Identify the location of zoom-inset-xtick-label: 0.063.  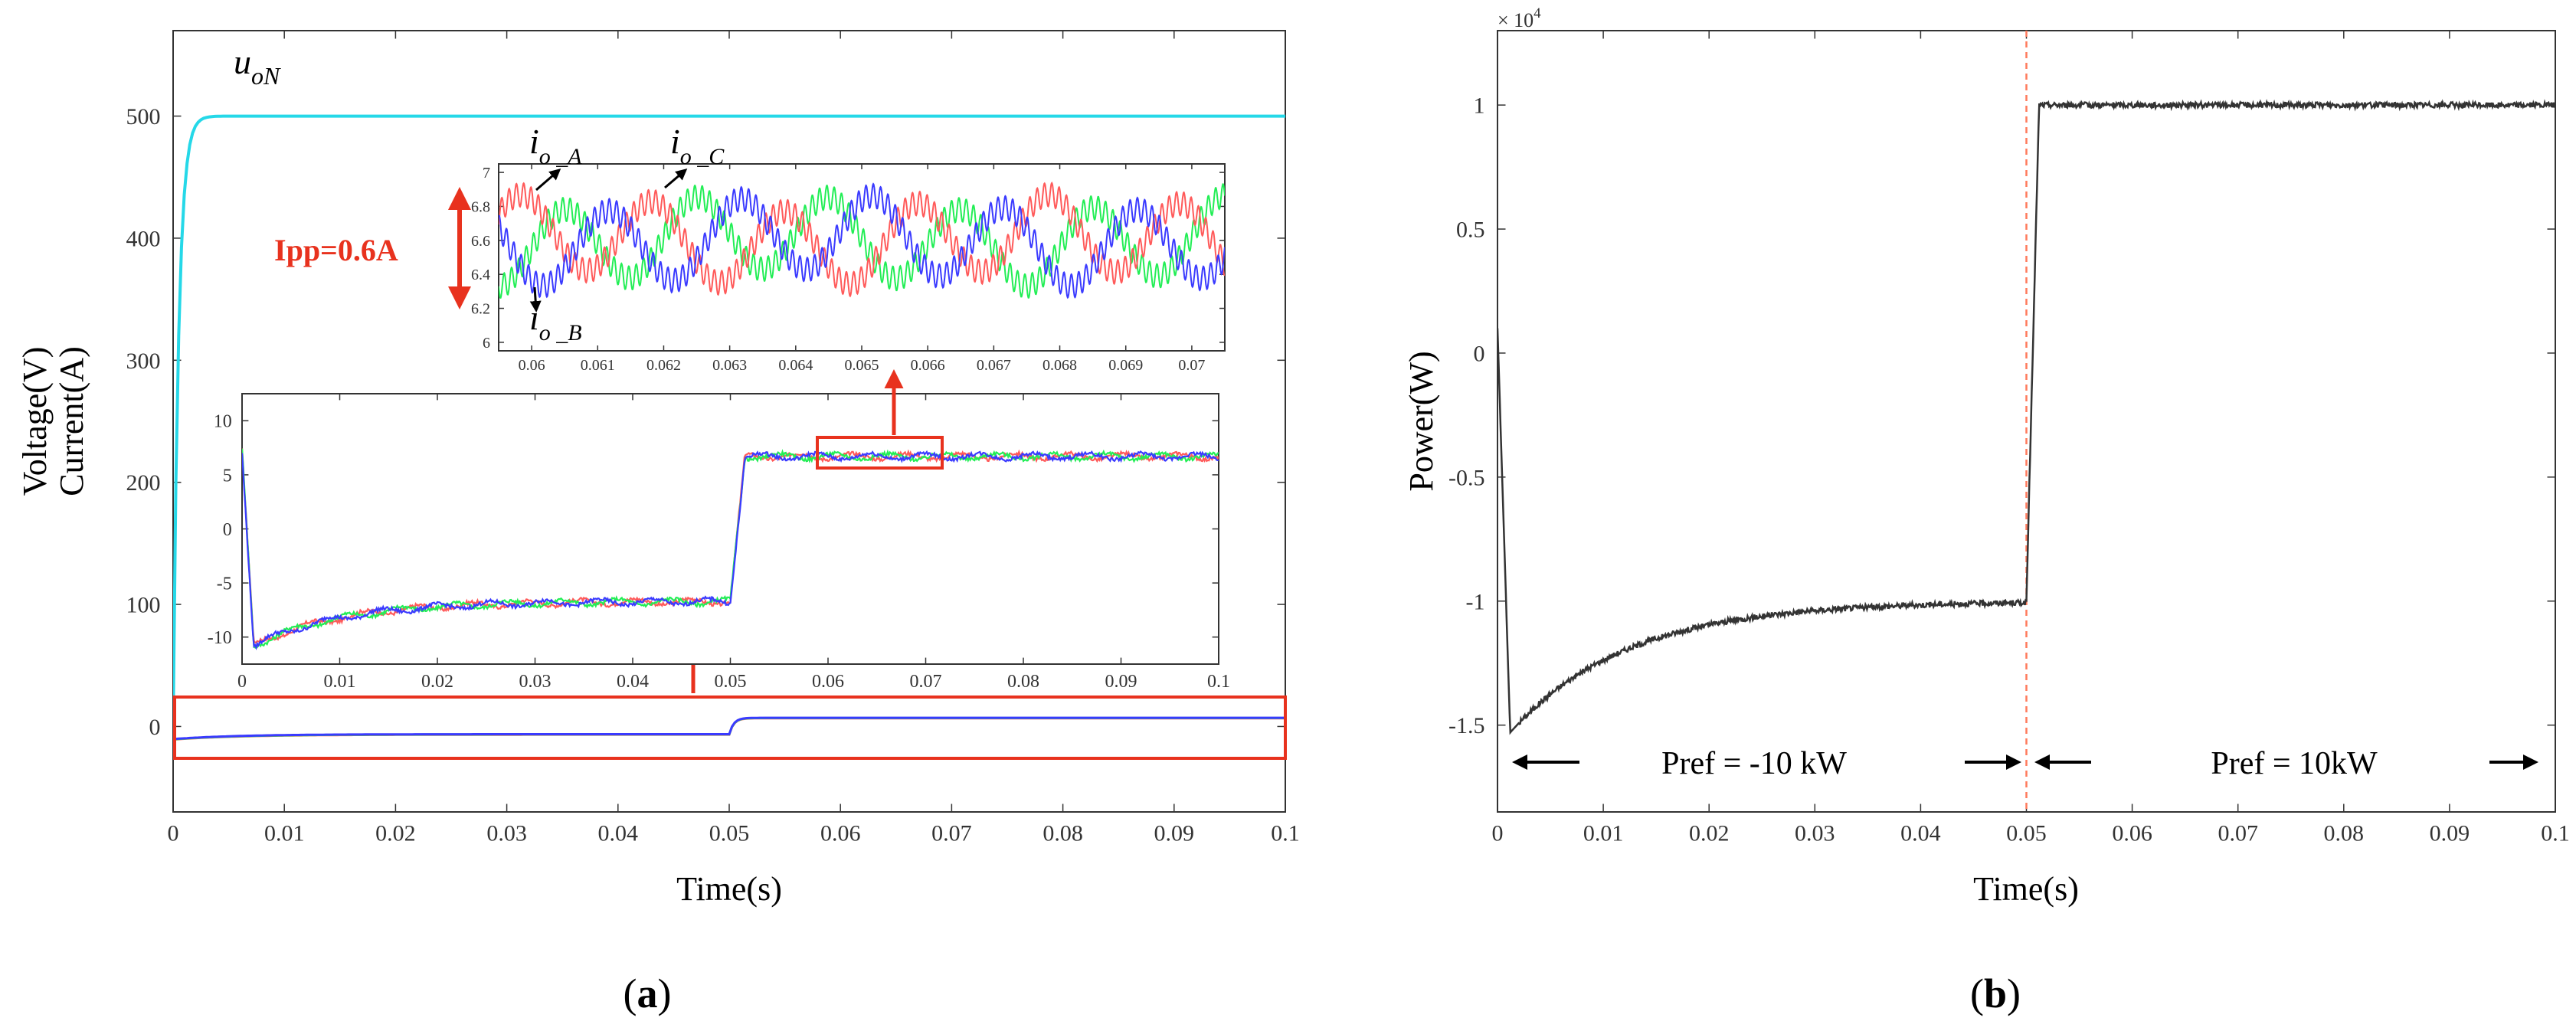
(729, 366).